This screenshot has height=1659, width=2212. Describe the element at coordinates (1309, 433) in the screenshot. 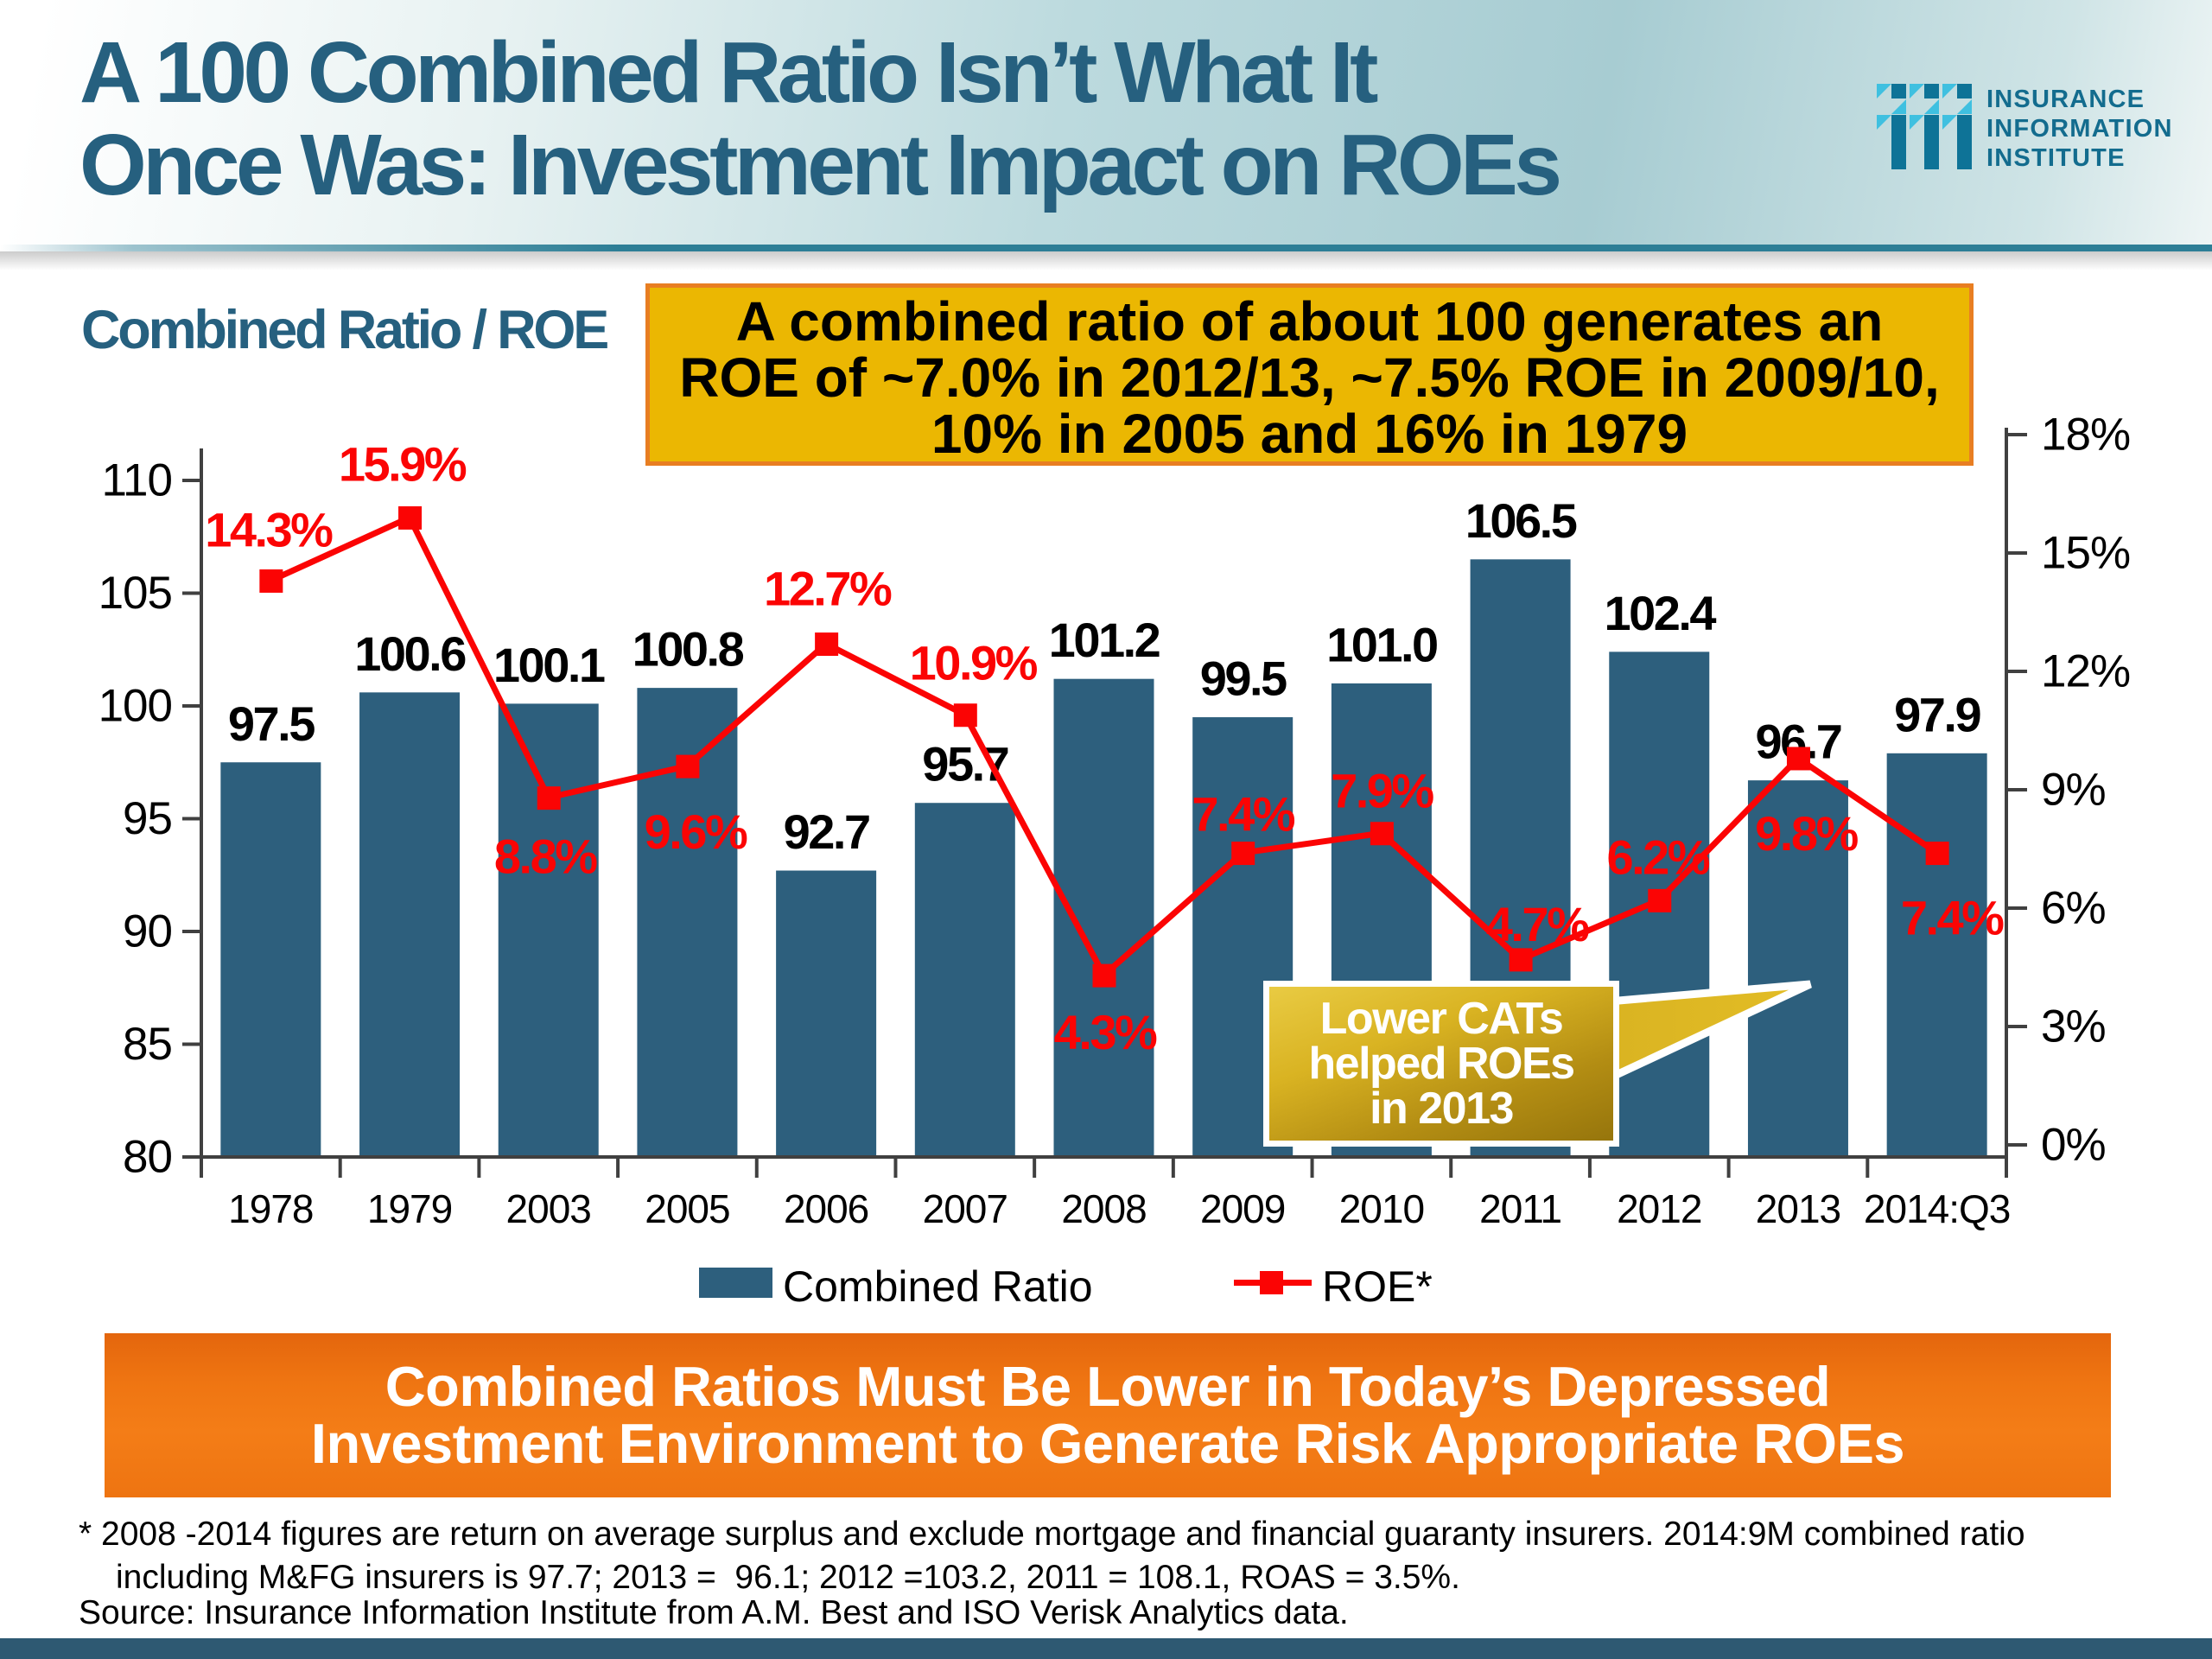

I see `note-line3: 10% in 2005 and 16% in 1979` at that location.